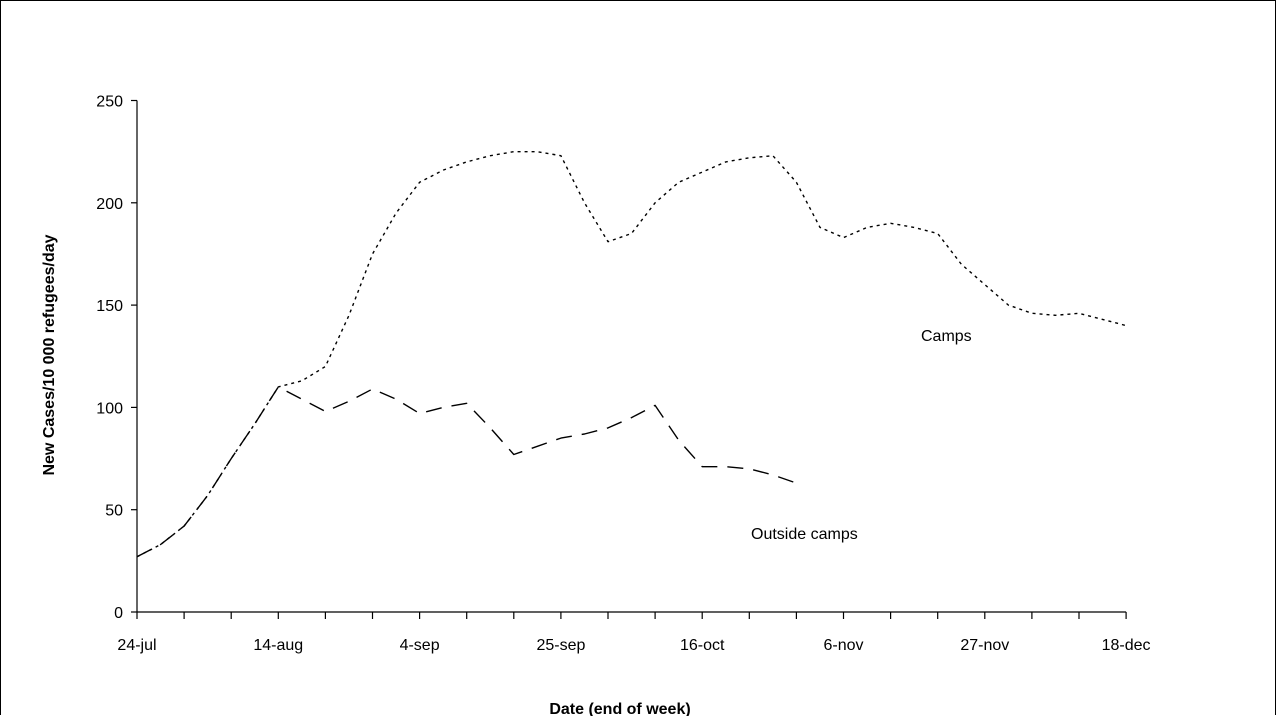 This screenshot has height=716, width=1276. What do you see at coordinates (136, 645) in the screenshot?
I see `x-tick-label: 24-jul` at bounding box center [136, 645].